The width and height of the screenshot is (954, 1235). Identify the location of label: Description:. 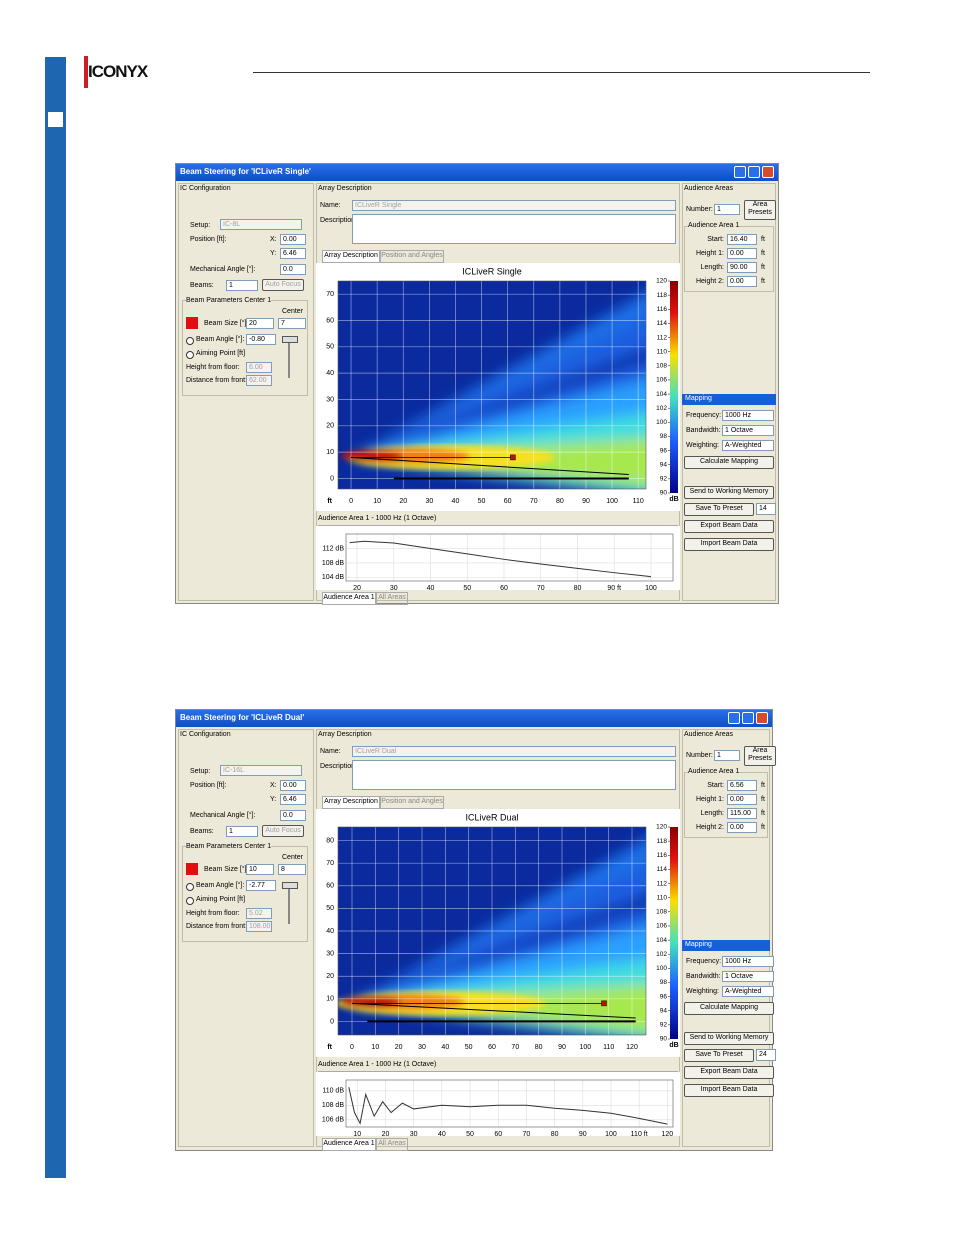
(338, 220).